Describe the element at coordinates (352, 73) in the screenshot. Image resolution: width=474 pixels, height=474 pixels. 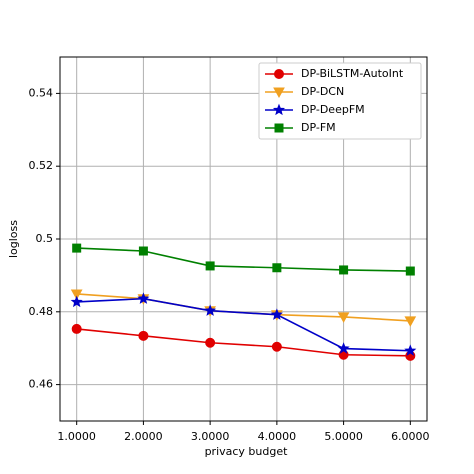
I see `legend-label: DP-BiLSTM-AutoInt` at that location.